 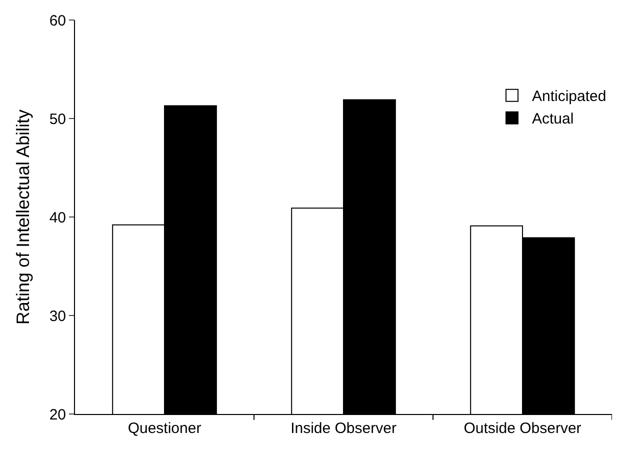 What do you see at coordinates (57, 415) in the screenshot?
I see `y-tick-label: 20` at bounding box center [57, 415].